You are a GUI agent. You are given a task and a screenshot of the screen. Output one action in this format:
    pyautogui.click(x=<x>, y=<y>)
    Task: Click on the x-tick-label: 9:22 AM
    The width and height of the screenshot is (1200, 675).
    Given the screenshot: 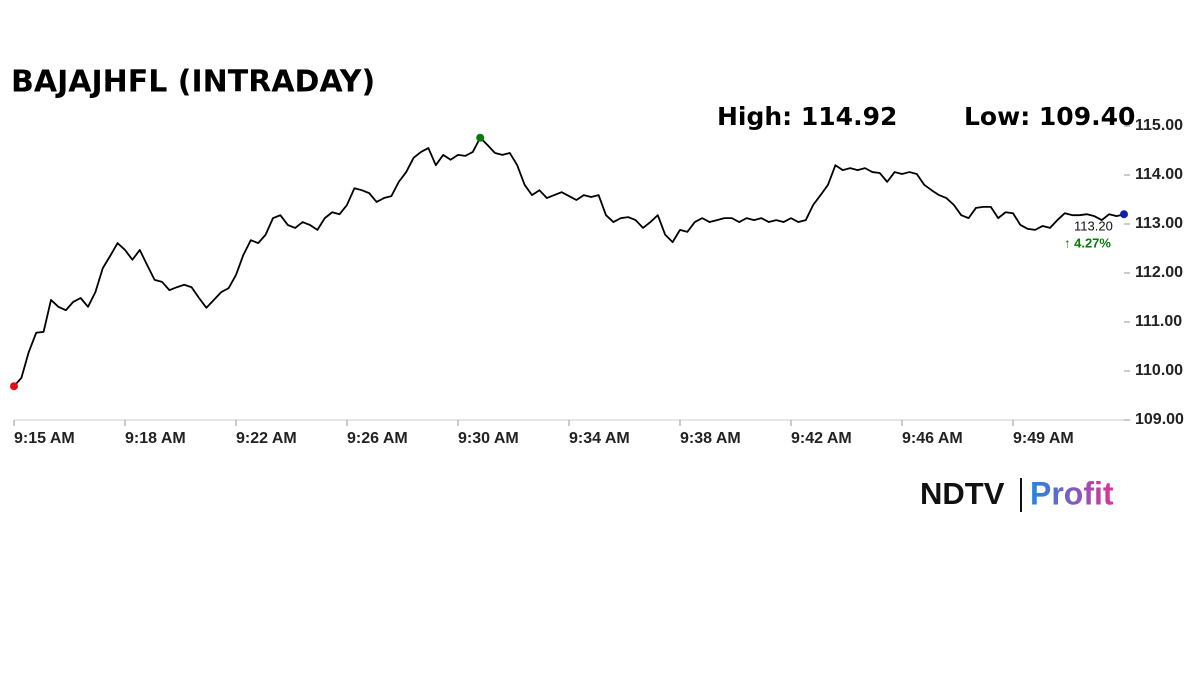 What is the action you would take?
    pyautogui.click(x=266, y=438)
    